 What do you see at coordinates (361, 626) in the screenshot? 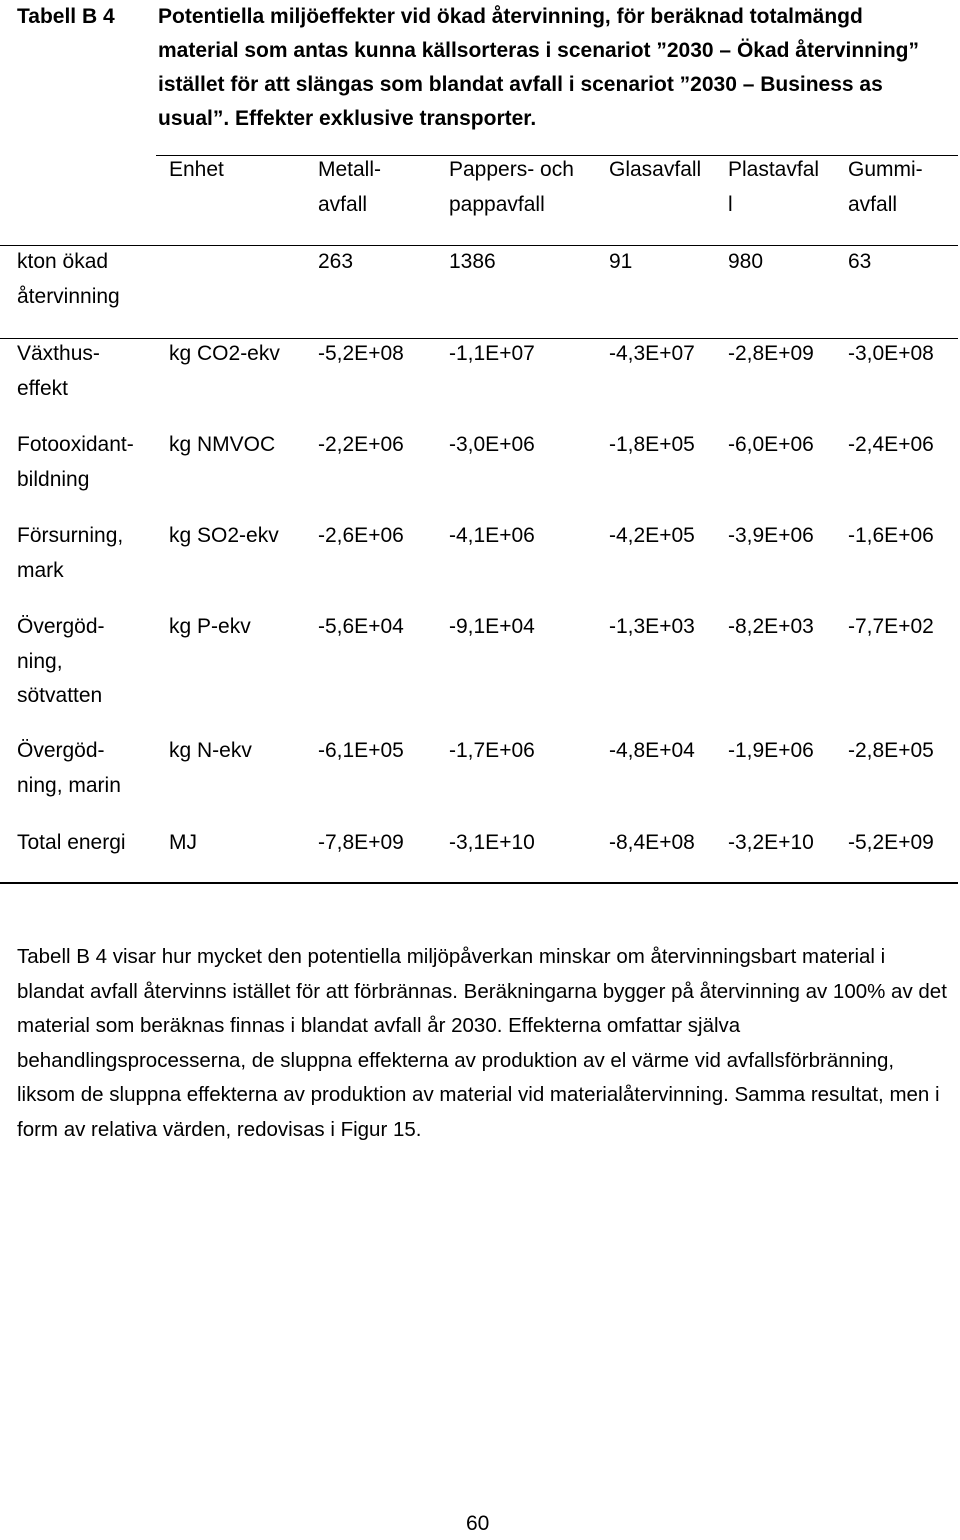
I see `table-cell: -5,6E+04` at bounding box center [361, 626].